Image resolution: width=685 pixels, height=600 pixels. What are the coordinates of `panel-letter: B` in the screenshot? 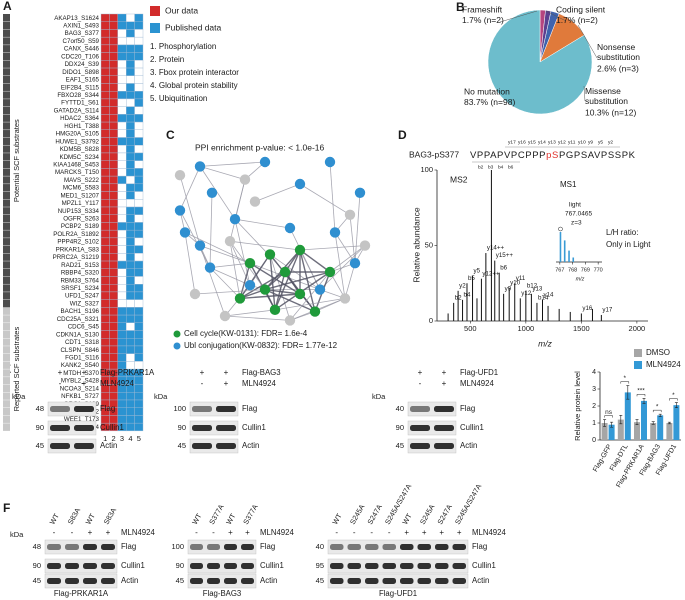 It's located at (460, 7).